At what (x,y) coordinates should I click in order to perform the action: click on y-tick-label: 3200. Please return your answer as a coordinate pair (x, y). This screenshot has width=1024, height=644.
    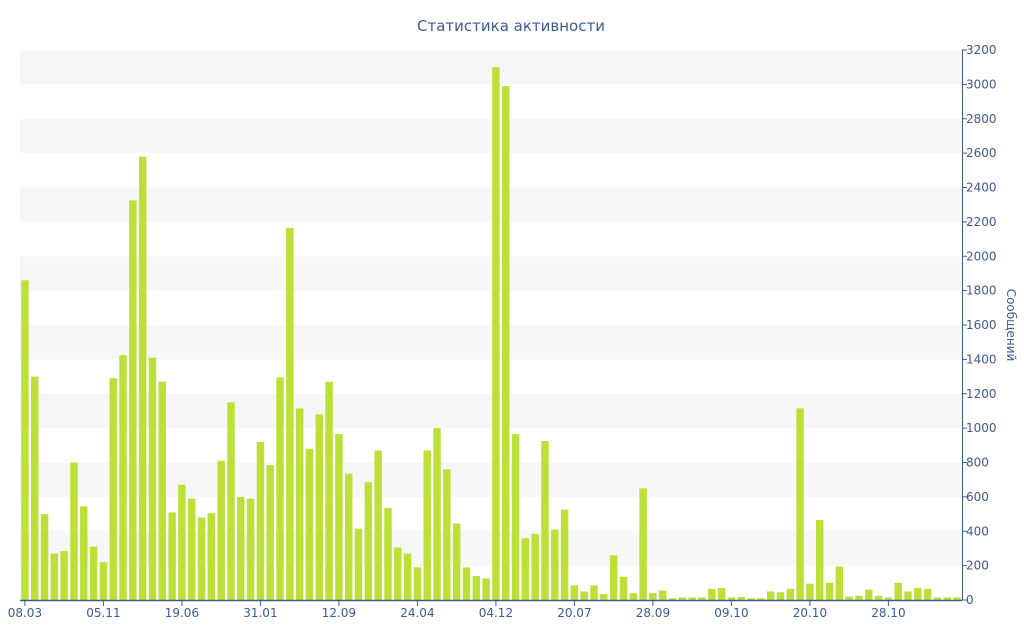
    Looking at the image, I should click on (981, 50).